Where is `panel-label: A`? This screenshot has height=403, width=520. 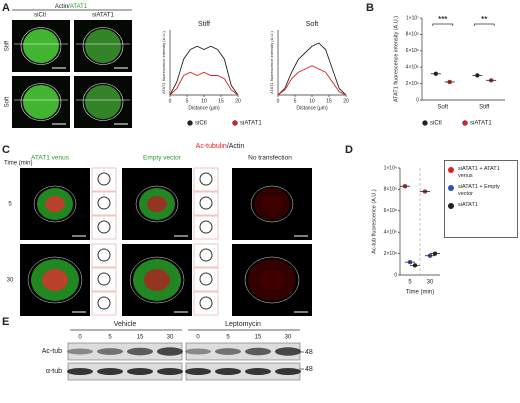 panel-label: A is located at coordinates (6, 8).